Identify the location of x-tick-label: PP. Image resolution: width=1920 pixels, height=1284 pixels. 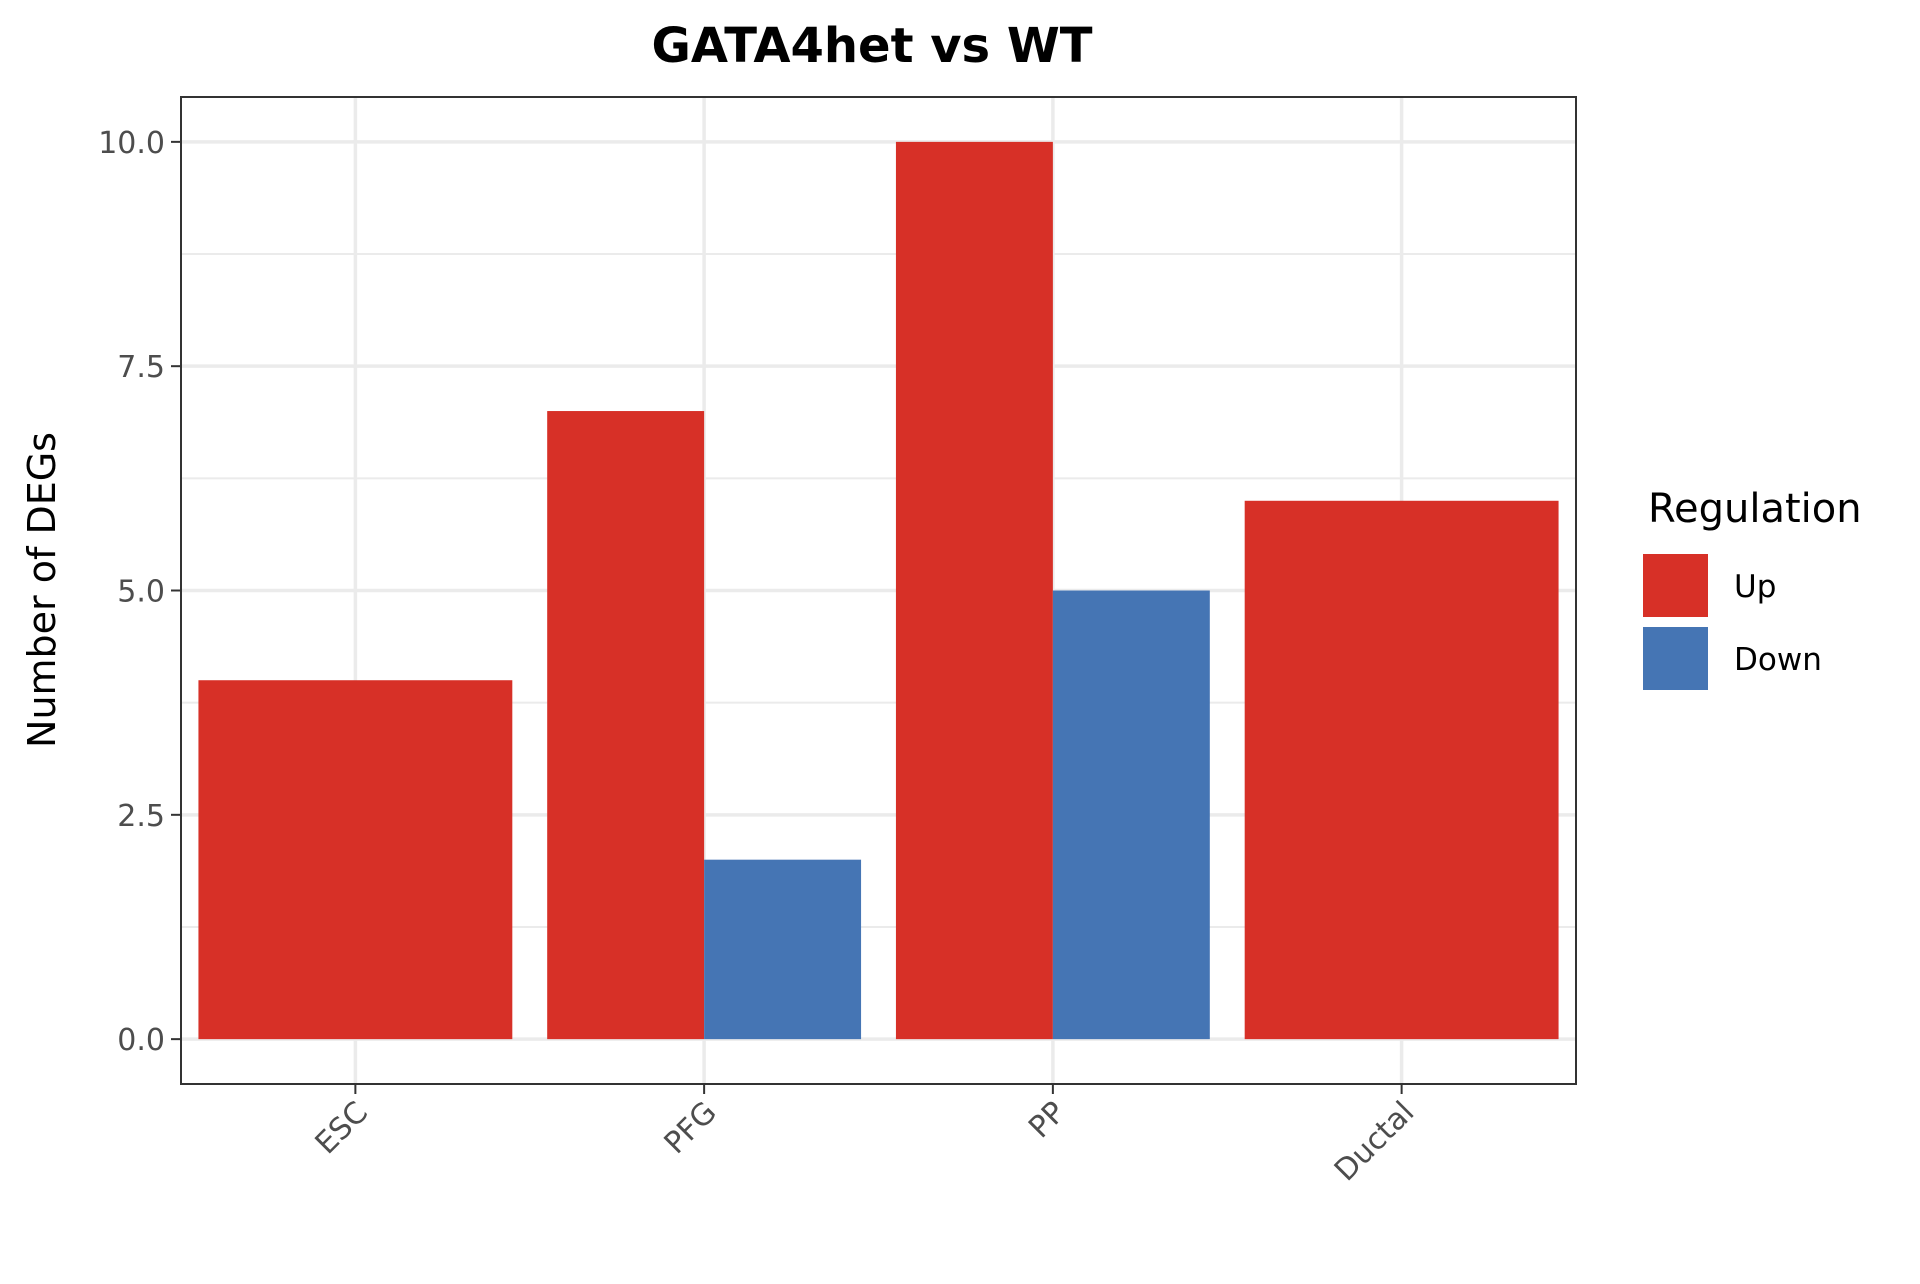
(1047, 1120).